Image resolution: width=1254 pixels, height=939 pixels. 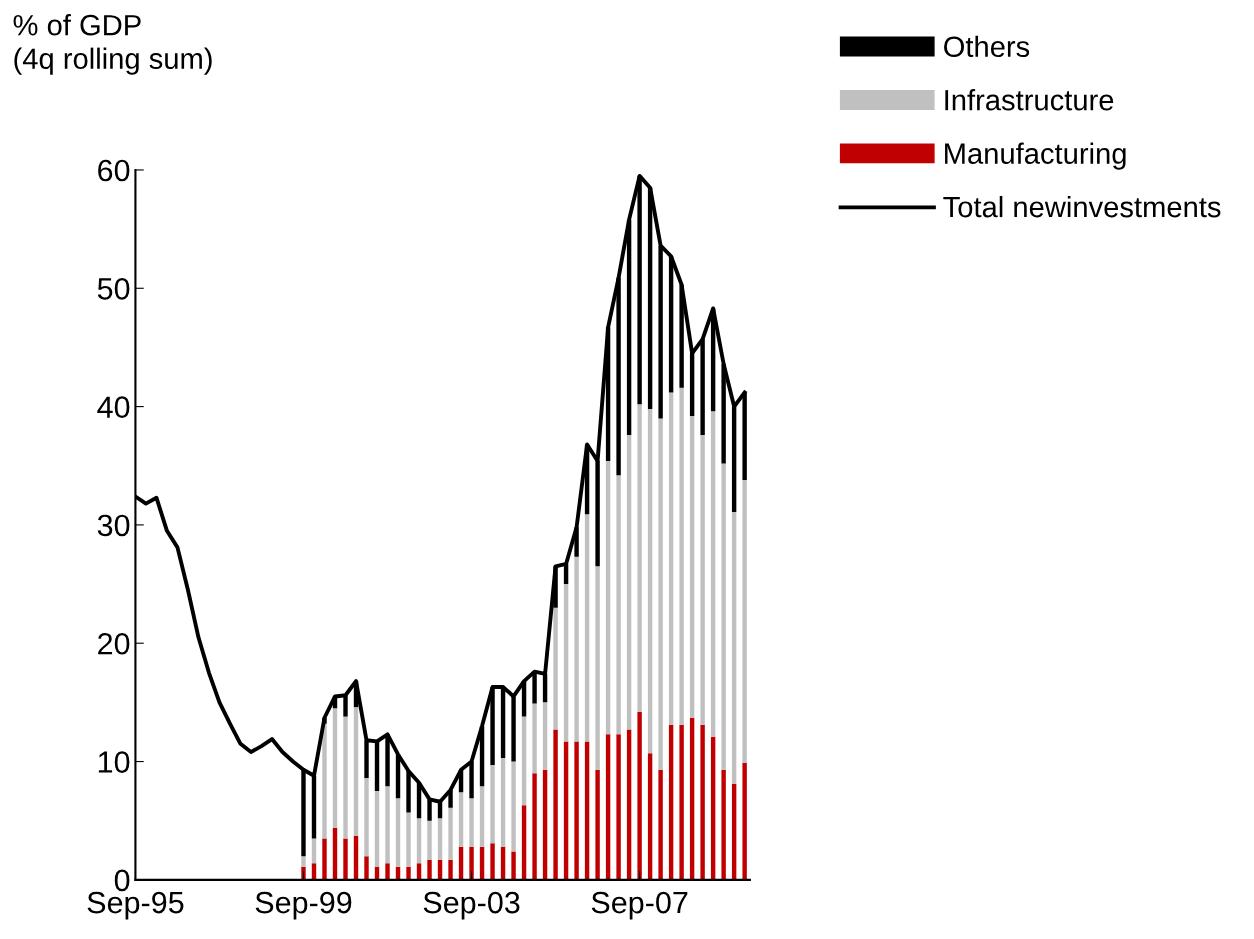 I want to click on legend-label: Infrastructure, so click(x=1029, y=100).